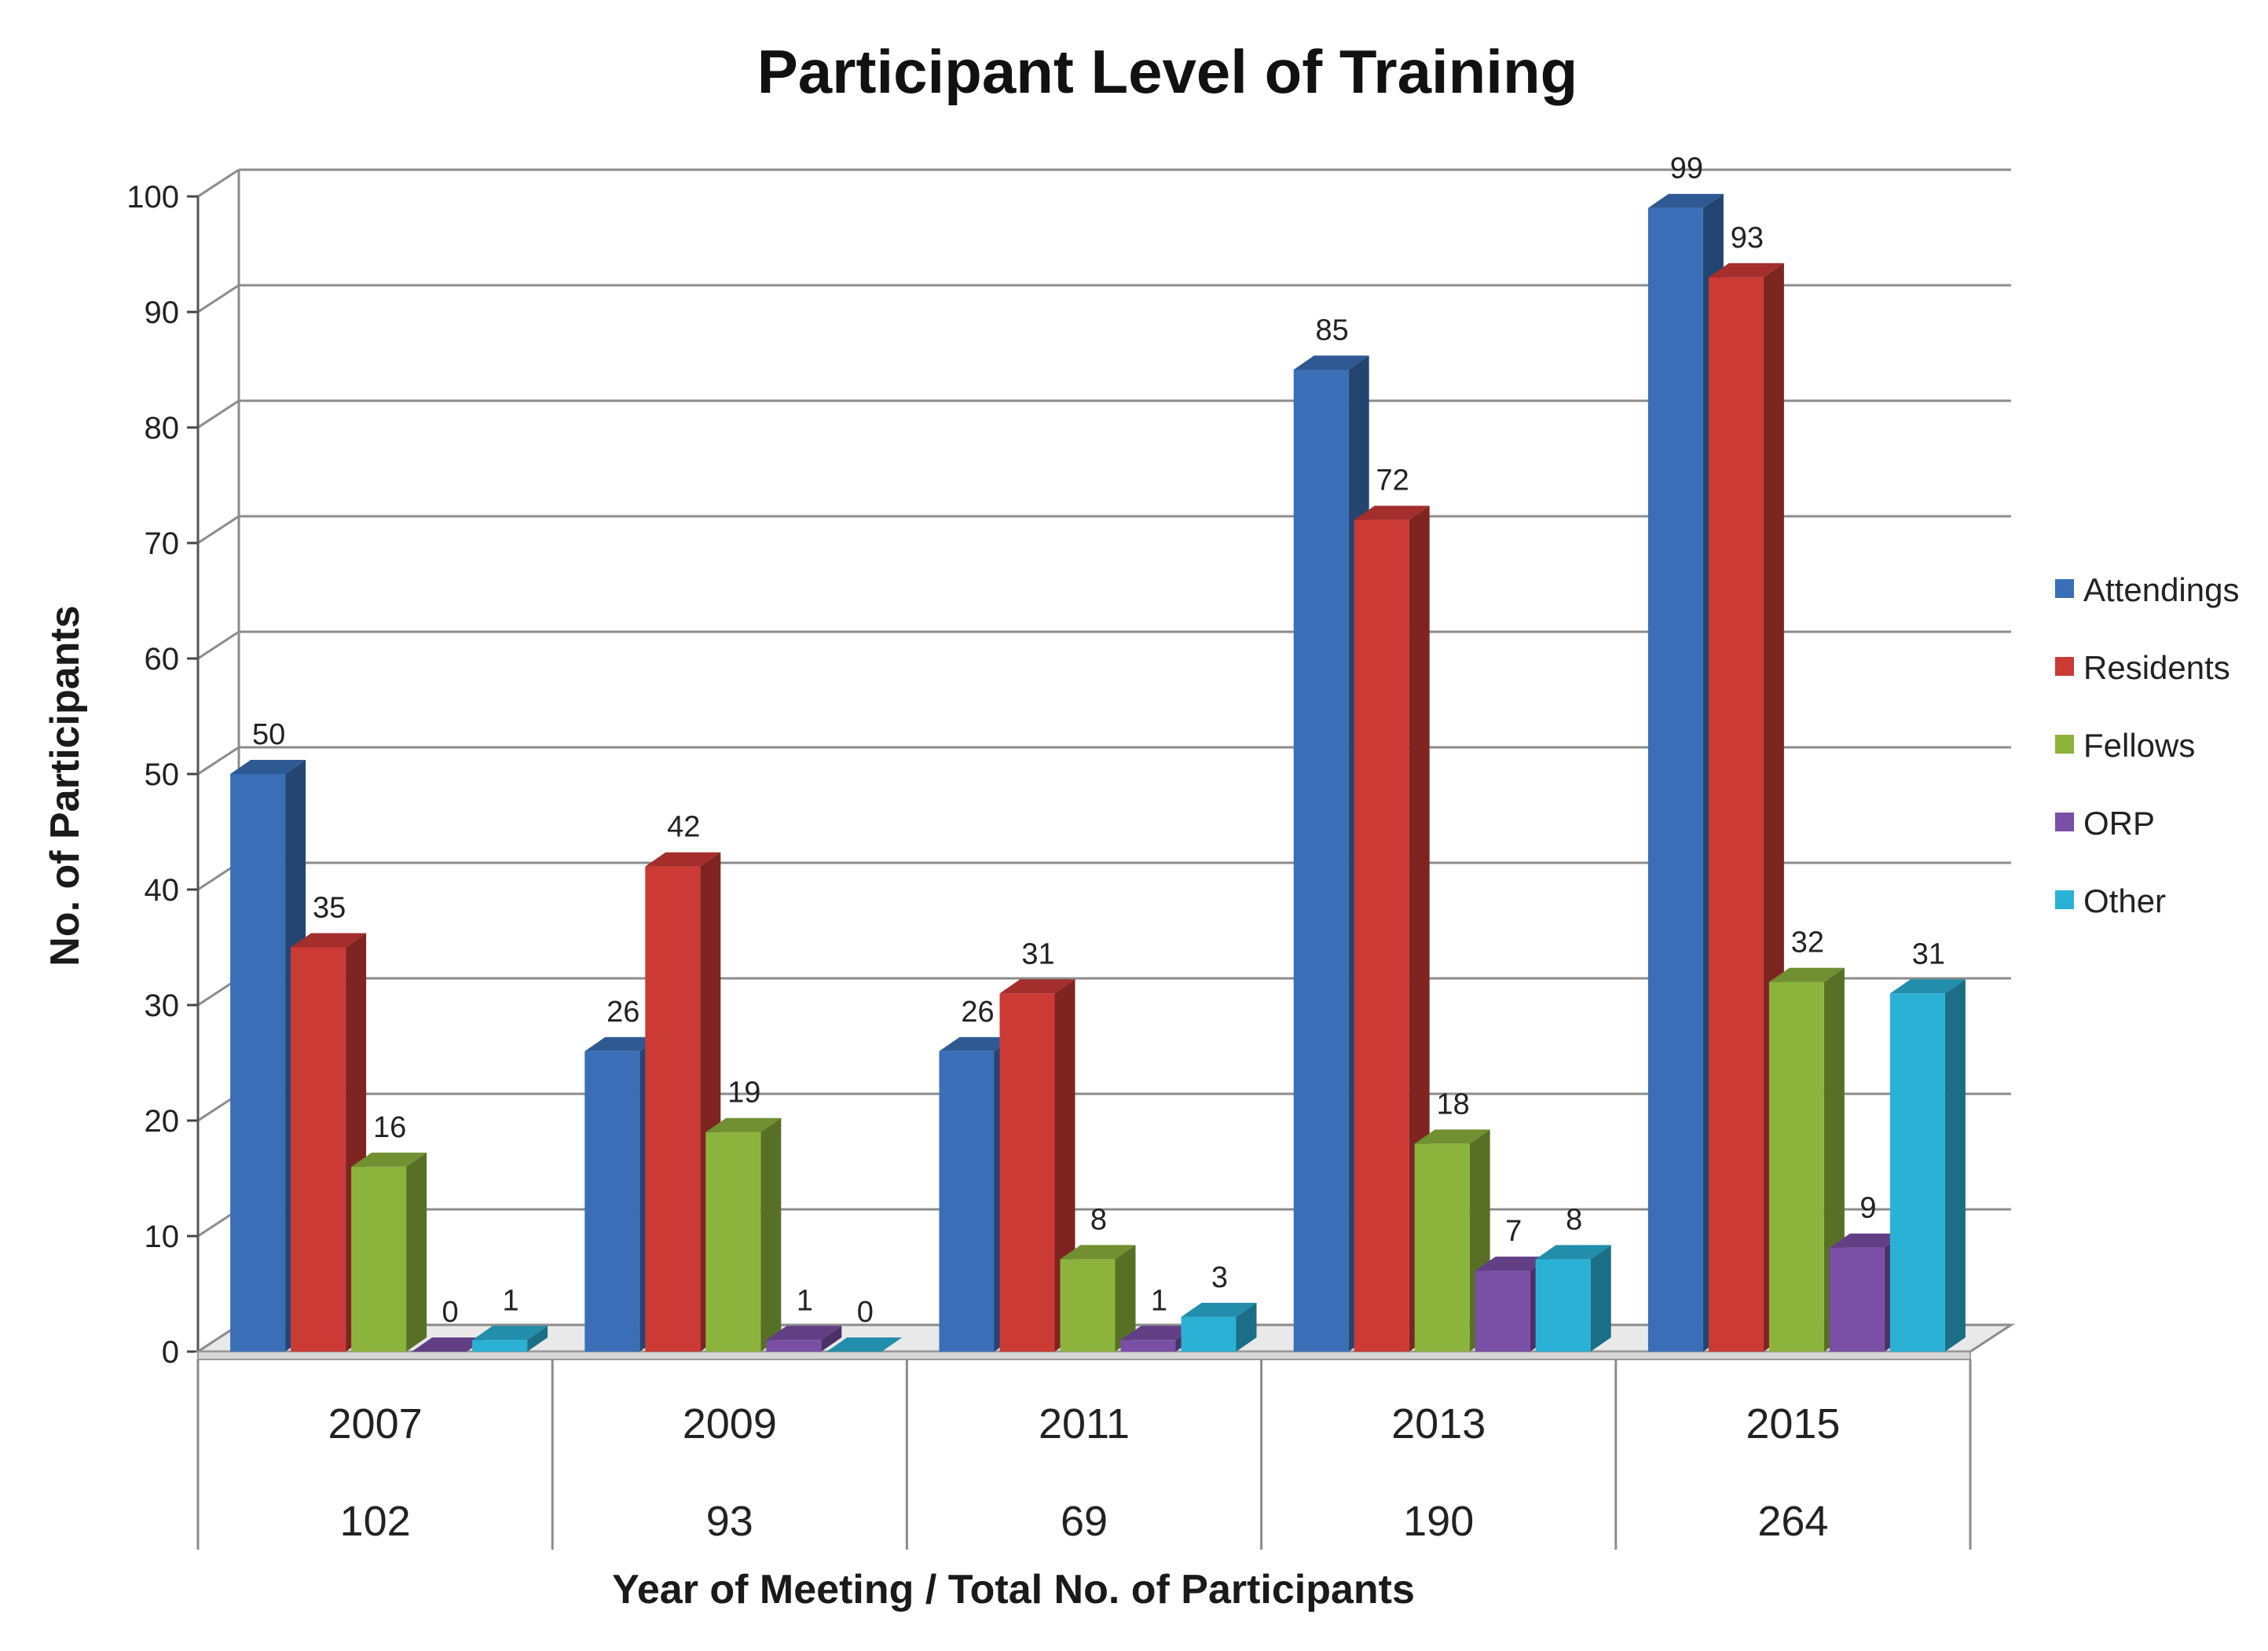  Describe the element at coordinates (1796, 1166) in the screenshot. I see `bar-fellows-2015` at that location.